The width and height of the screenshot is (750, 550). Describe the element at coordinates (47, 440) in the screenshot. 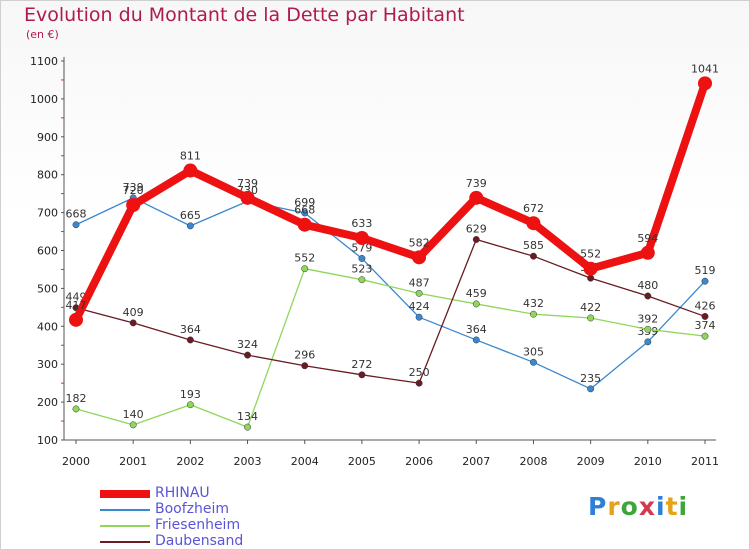

I see `y-tick-label: 100` at that location.